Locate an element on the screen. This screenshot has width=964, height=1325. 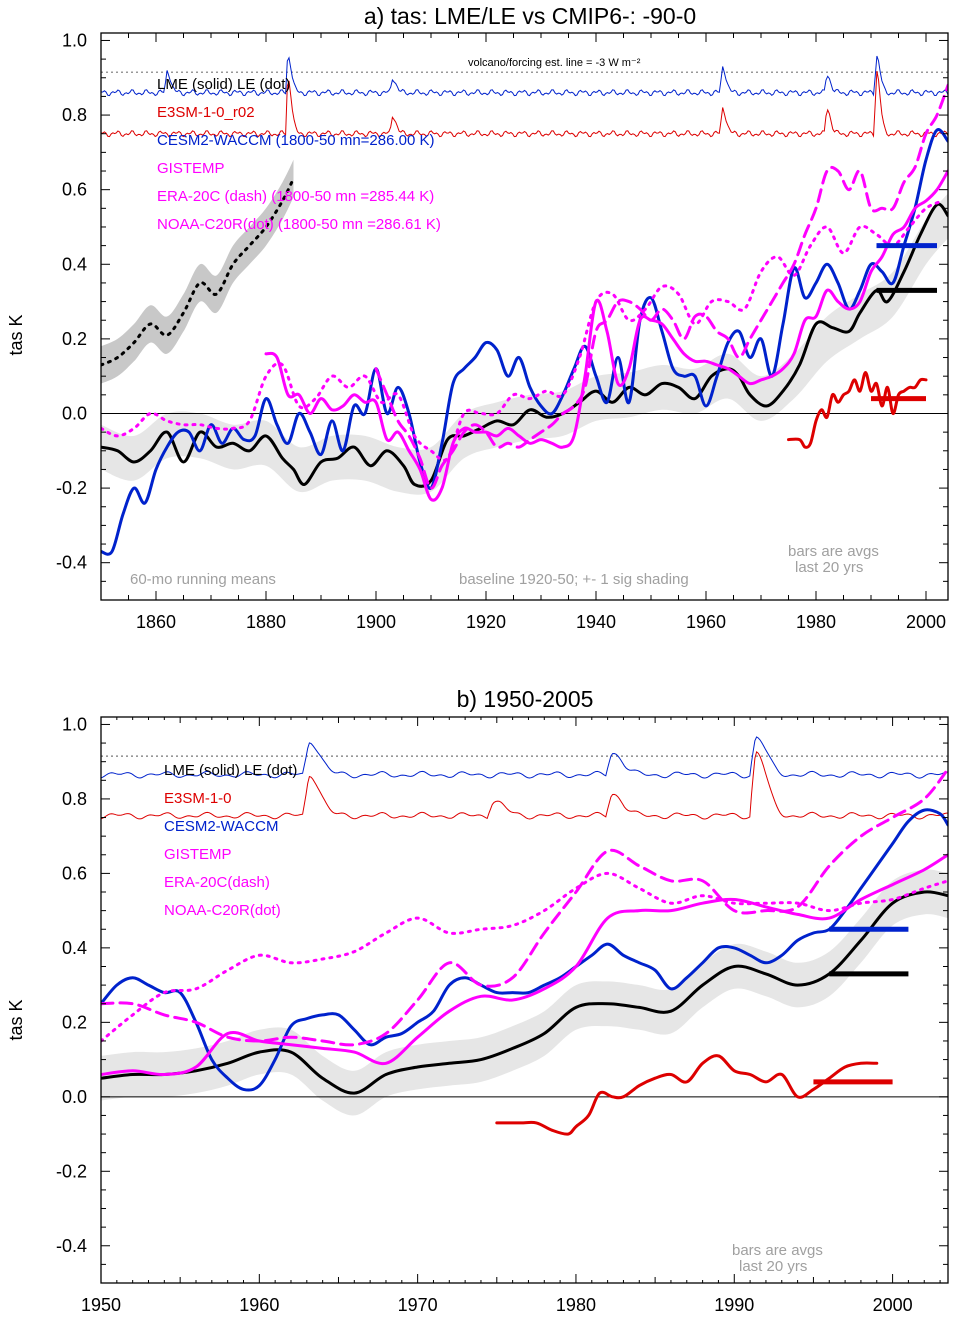
panel-b-legend-gistemp: GISTEMP is located at coordinates (198, 854).